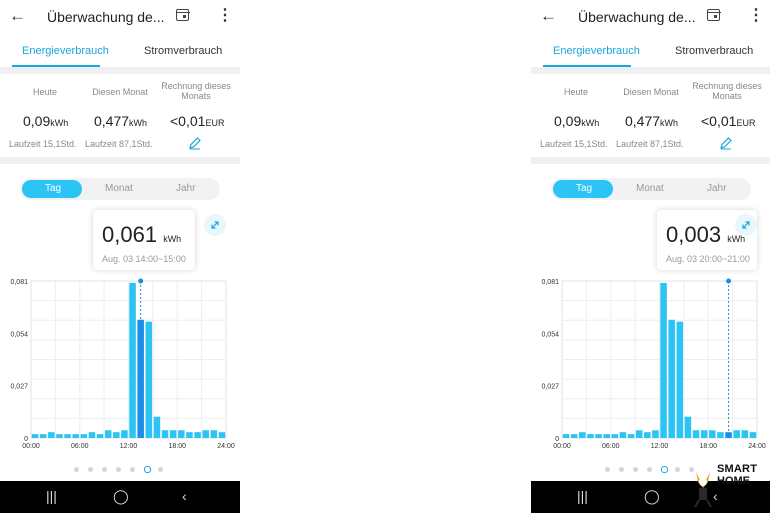 The image size is (770, 513). What do you see at coordinates (728, 121) in the screenshot?
I see `bill-value: <0,01EUR` at bounding box center [728, 121].